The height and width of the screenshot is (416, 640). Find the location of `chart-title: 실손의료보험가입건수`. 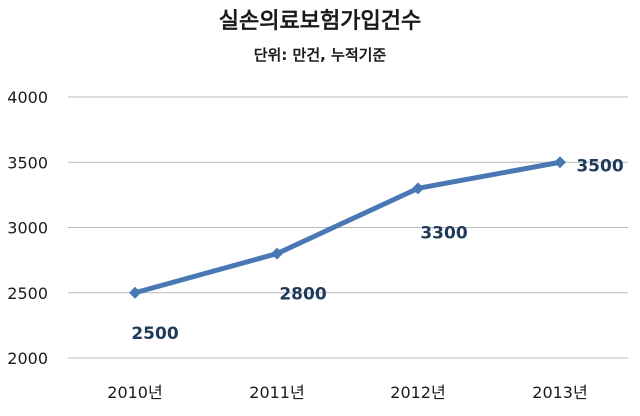

chart-title: 실손의료보험가입건수 is located at coordinates (320, 21).